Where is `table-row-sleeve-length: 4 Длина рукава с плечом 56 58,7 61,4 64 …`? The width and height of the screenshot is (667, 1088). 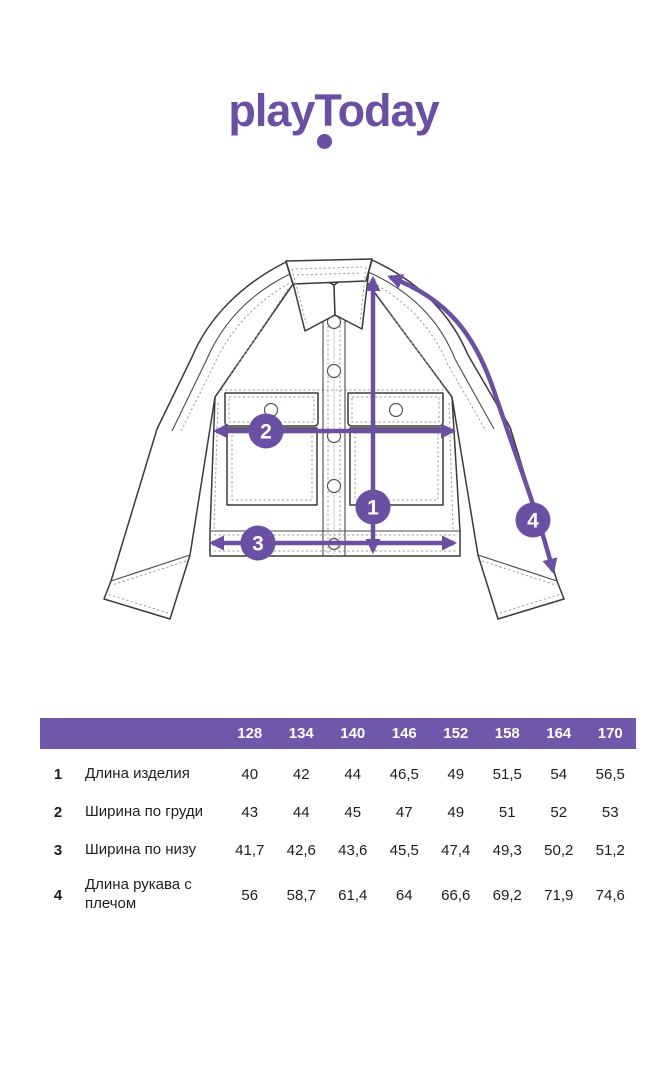
table-row-sleeve-length: 4 Длина рукава с плечом 56 58,7 61,4 64 … is located at coordinates (338, 895).